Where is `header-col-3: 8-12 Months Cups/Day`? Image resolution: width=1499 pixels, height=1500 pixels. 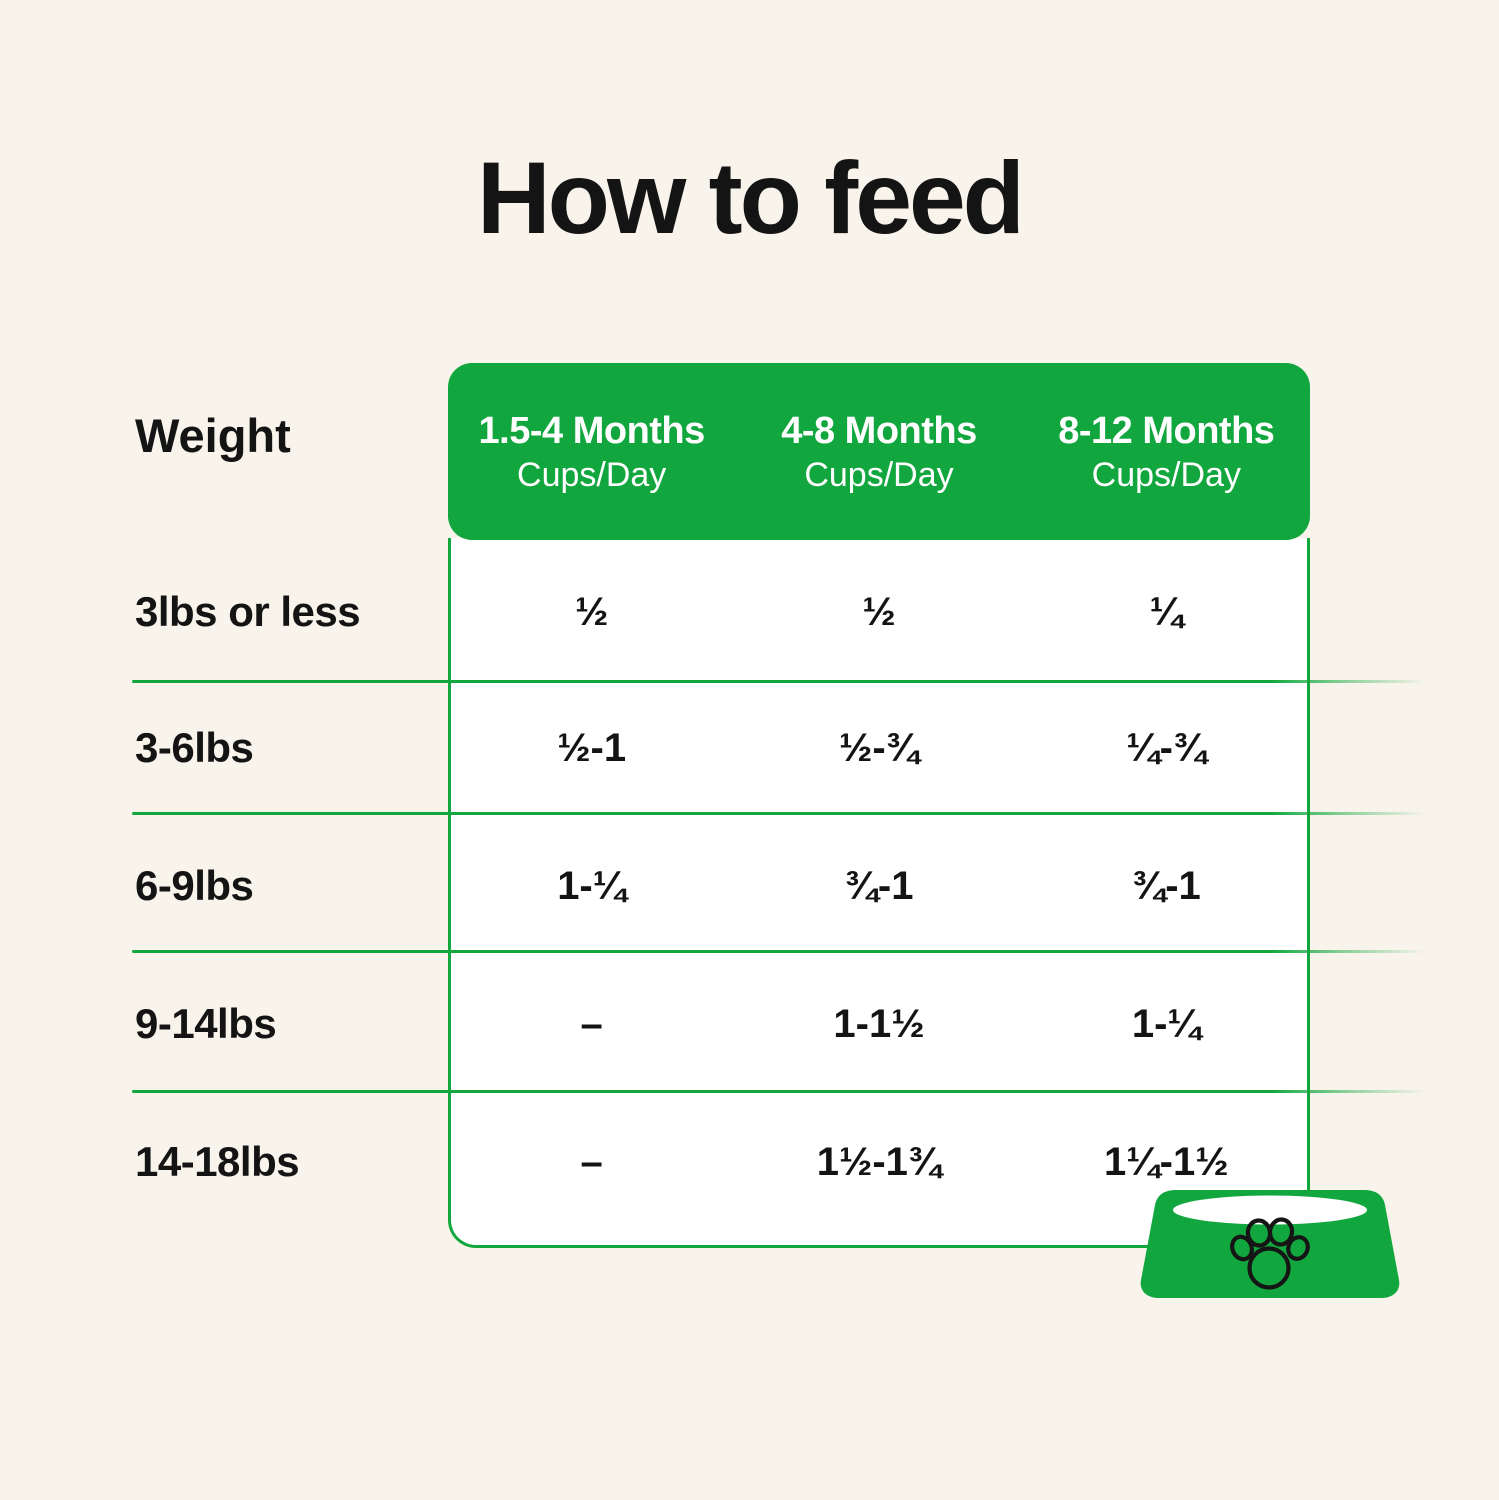 header-col-3: 8-12 Months Cups/Day is located at coordinates (1166, 452).